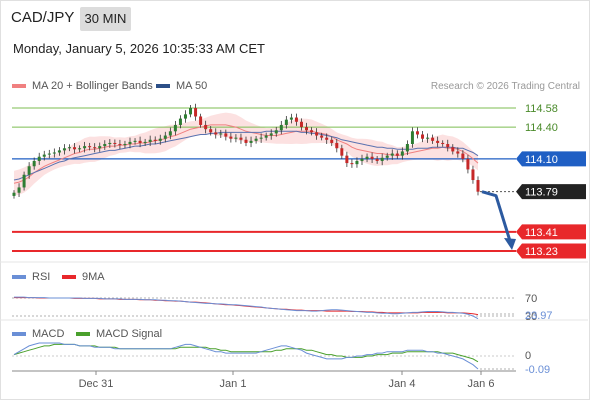 This screenshot has height=400, width=590. Describe the element at coordinates (541, 160) in the screenshot. I see `pivot-label: 114.10` at that location.